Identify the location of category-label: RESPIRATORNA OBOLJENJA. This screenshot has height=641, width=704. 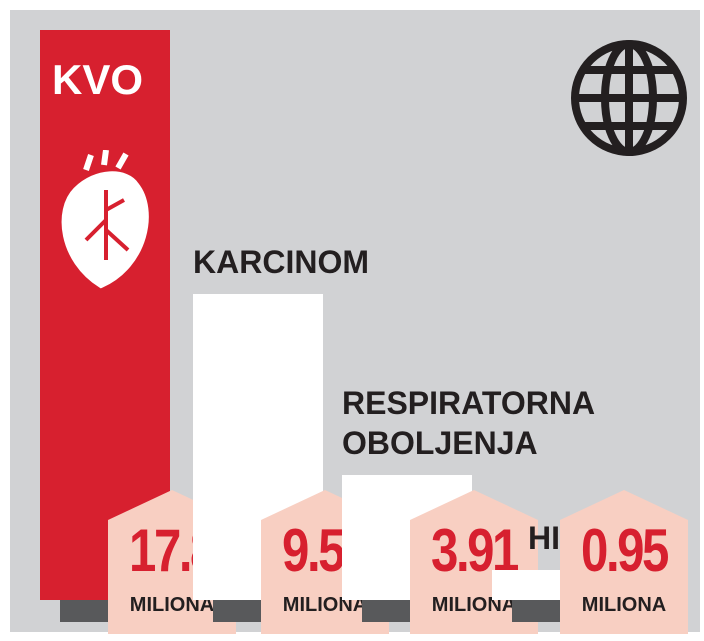
(468, 422).